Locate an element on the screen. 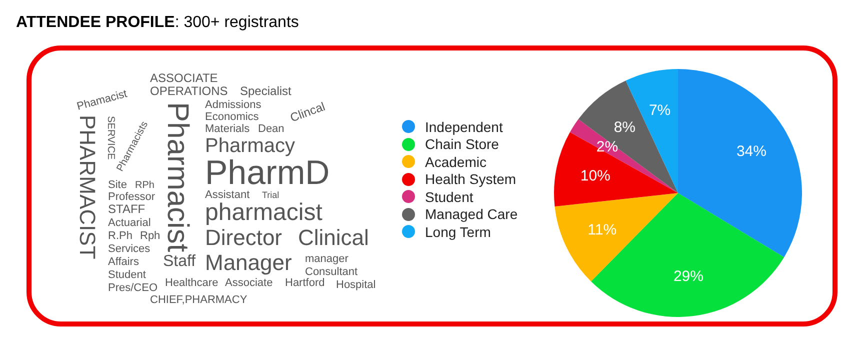 This screenshot has width=849, height=351. text: OPERATIONS is located at coordinates (189, 91).